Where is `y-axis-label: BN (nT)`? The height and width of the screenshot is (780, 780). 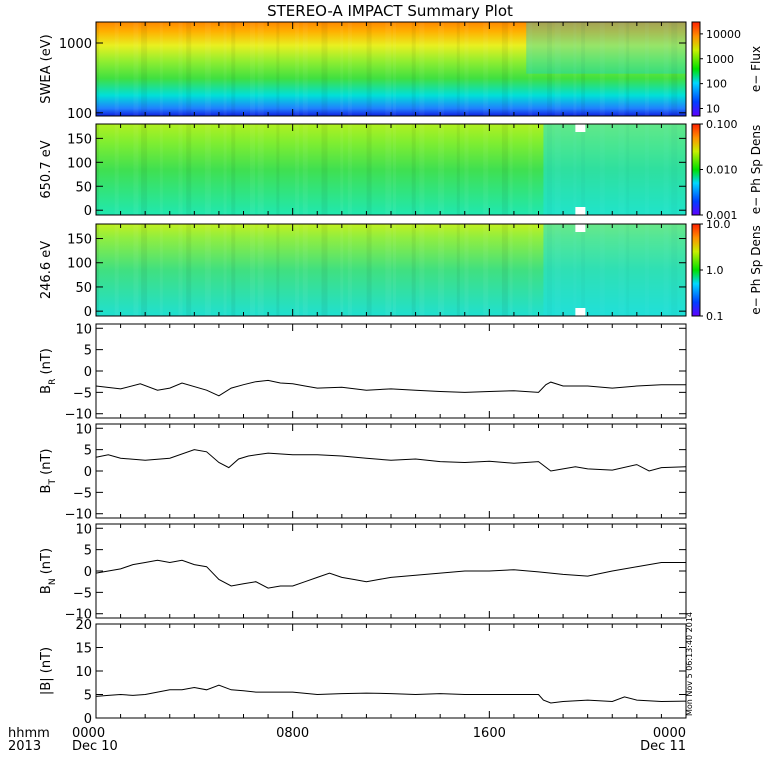
y-axis-label: BN (nT) is located at coordinates (48, 571).